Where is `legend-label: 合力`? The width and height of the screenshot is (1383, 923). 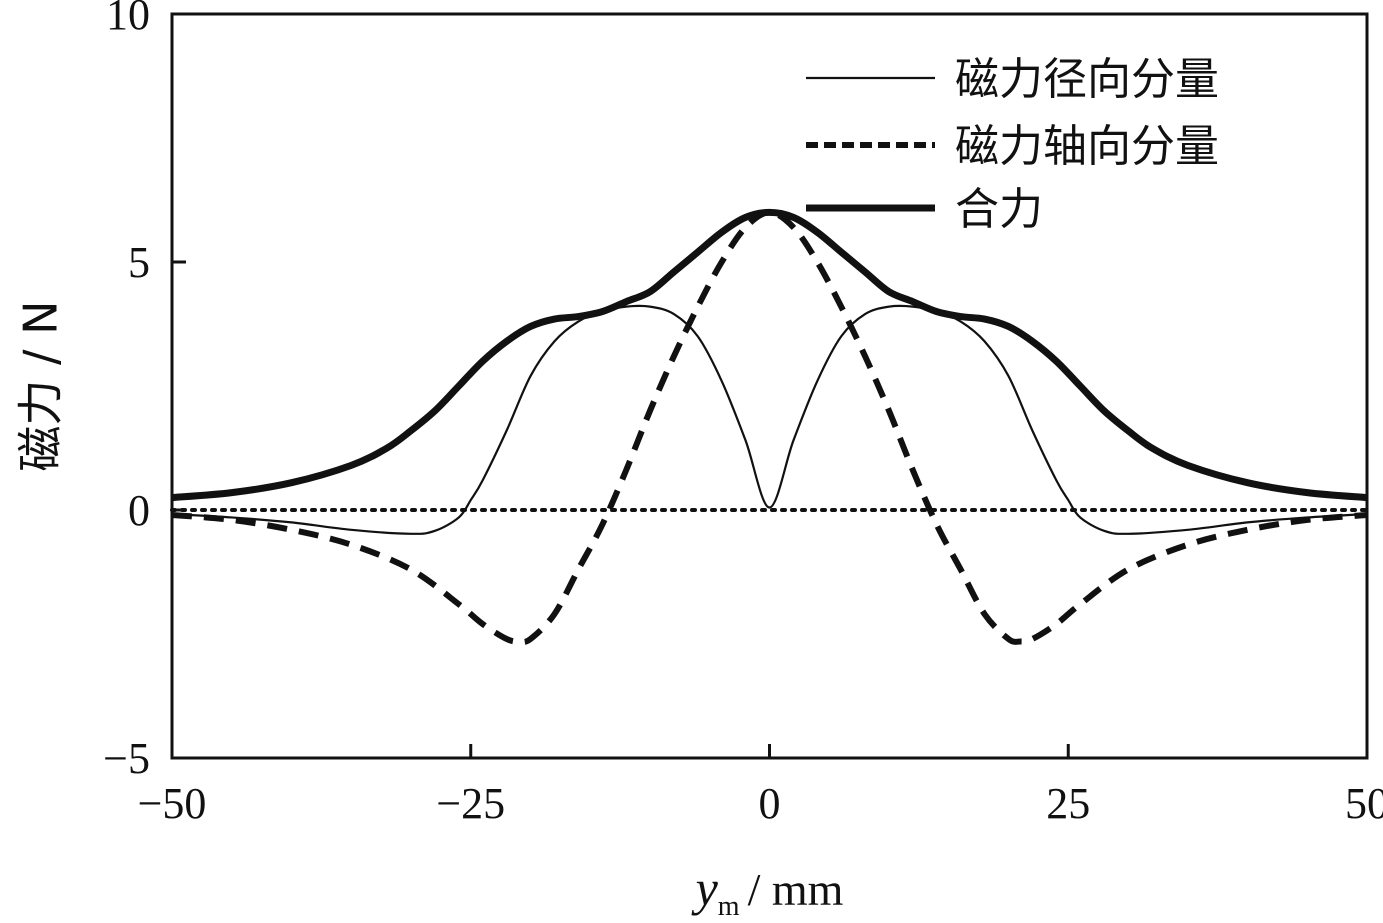
legend-label: 合力 is located at coordinates (999, 209).